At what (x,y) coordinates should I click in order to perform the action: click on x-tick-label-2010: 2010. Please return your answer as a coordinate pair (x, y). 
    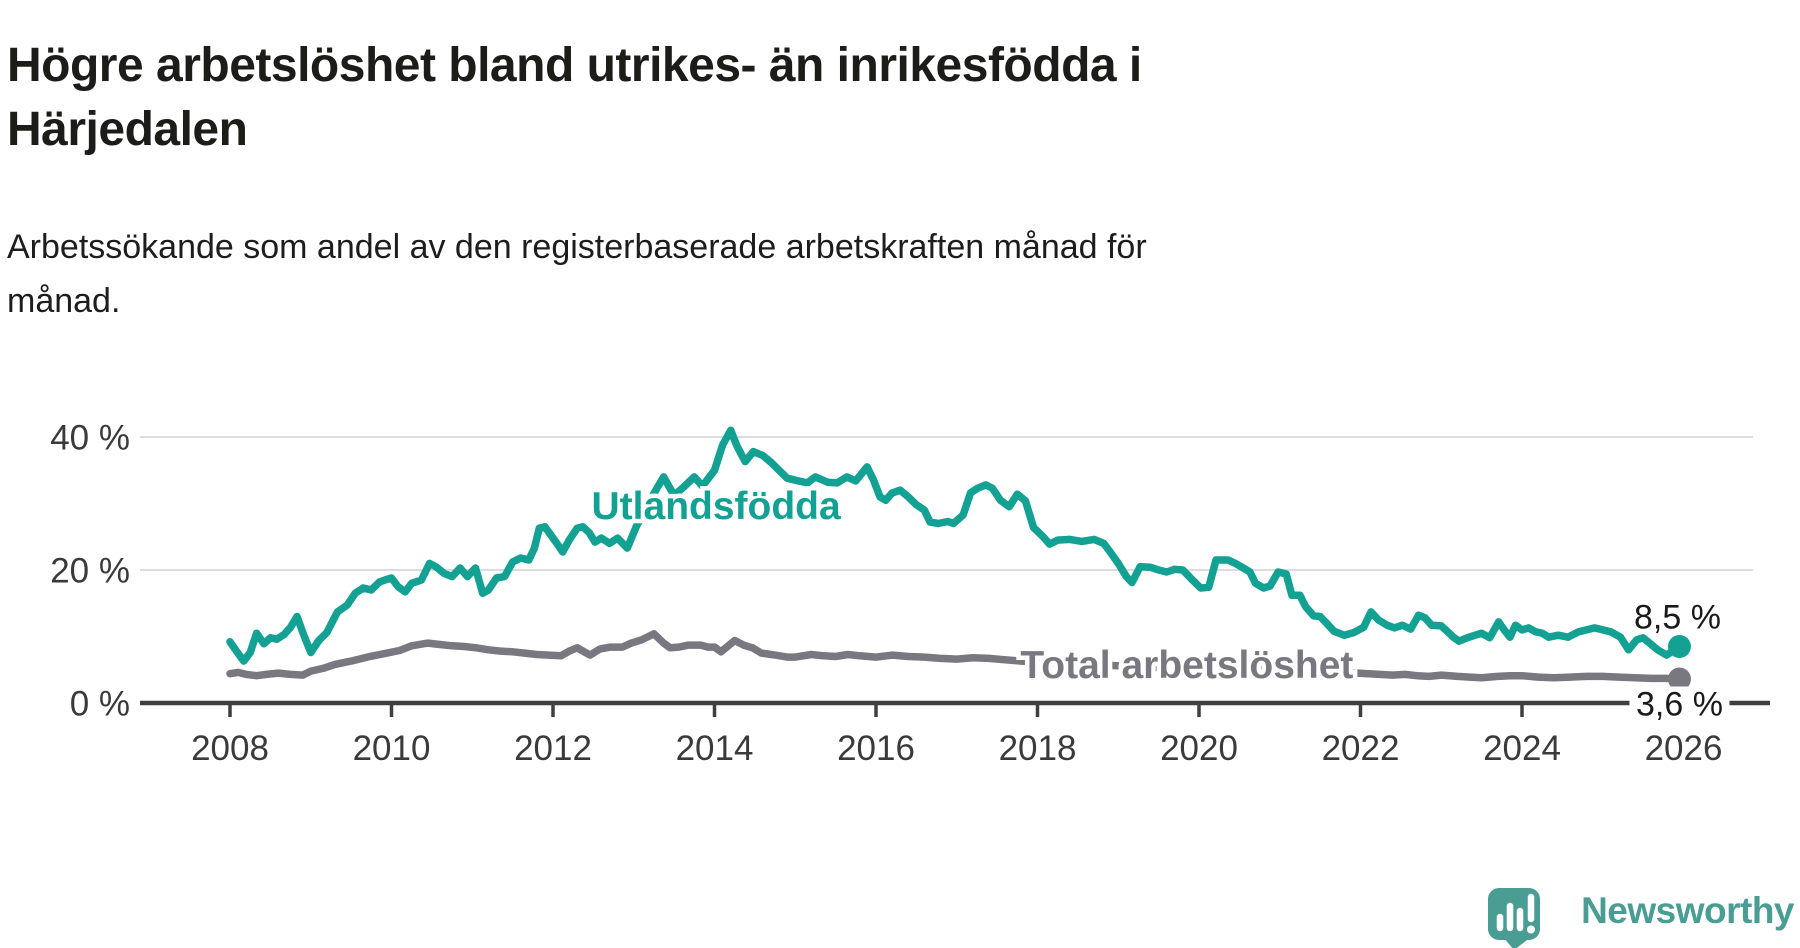
    Looking at the image, I should click on (392, 748).